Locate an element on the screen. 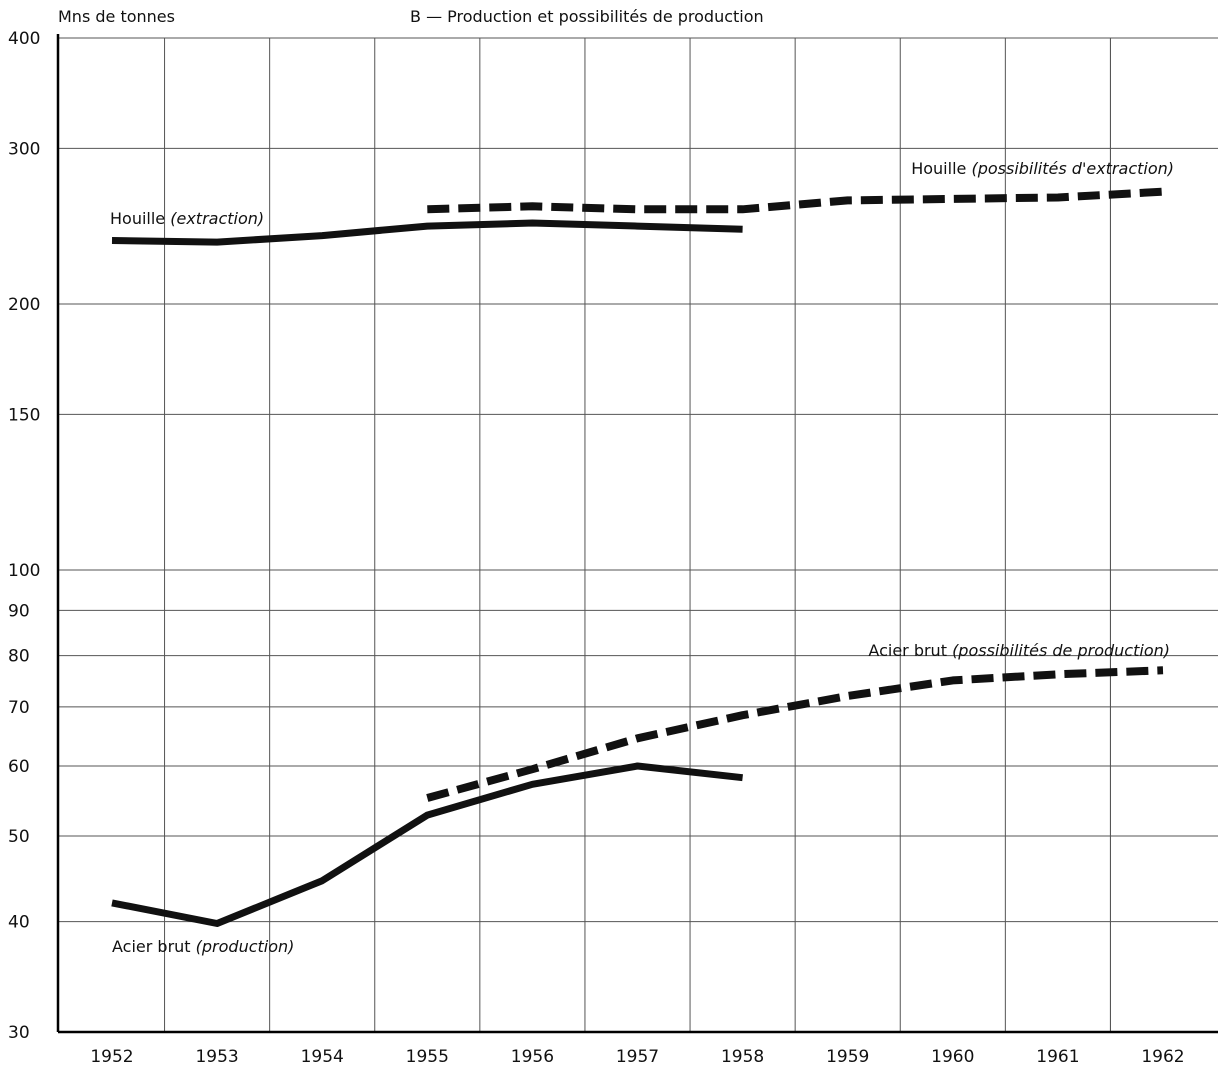  x-tick-label: 1953 is located at coordinates (216, 1057).